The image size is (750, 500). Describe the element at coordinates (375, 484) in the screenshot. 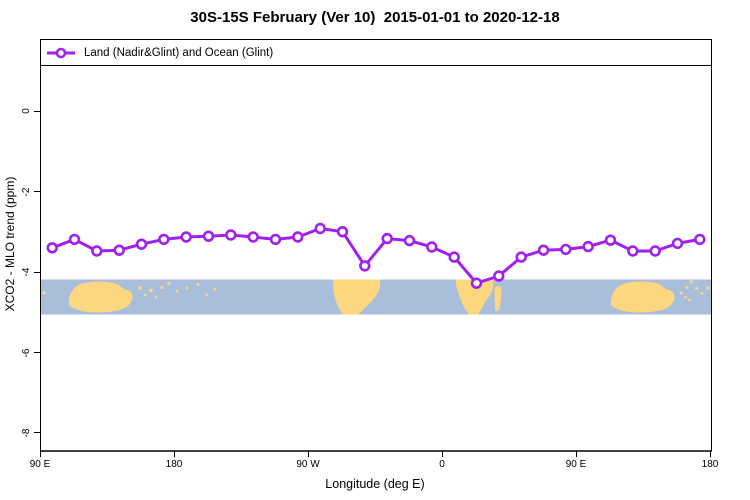

I see `x-axis-label: Longitude (deg E)` at that location.